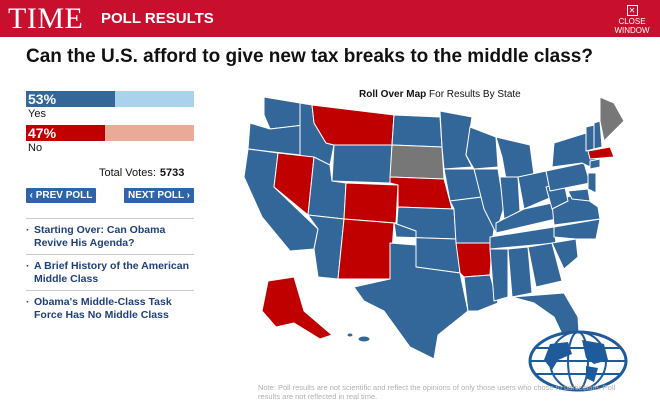 The image size is (660, 412). I want to click on no-label: No, so click(35, 148).